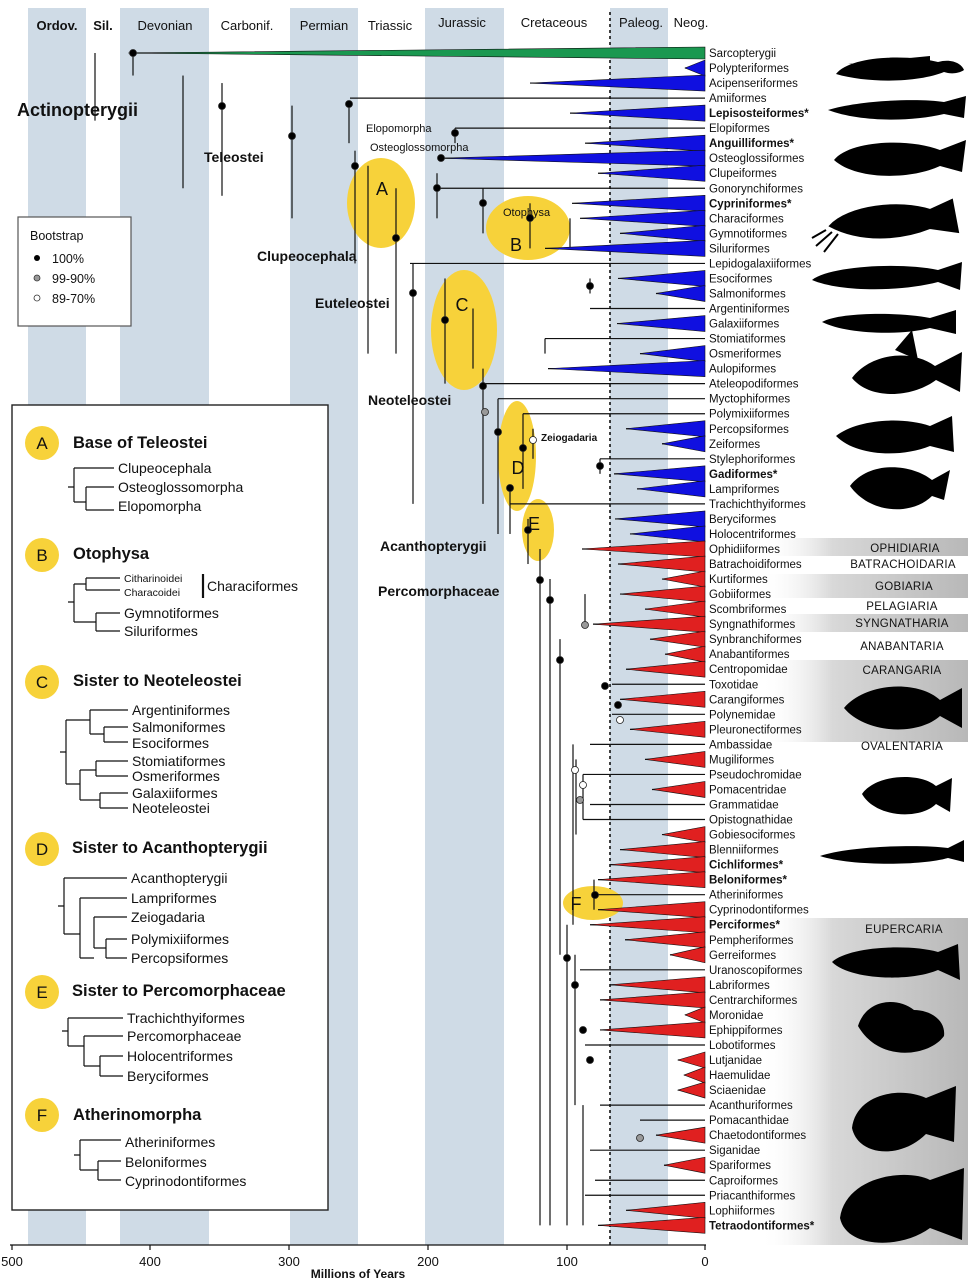  What do you see at coordinates (677, 639) in the screenshot?
I see `triangle-synbranchiformes` at bounding box center [677, 639].